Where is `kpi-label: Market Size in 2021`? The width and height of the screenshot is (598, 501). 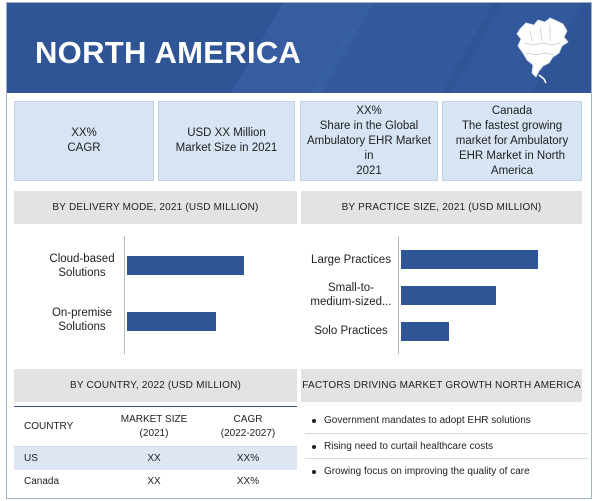
kpi-label: Market Size in 2021 is located at coordinates (226, 148).